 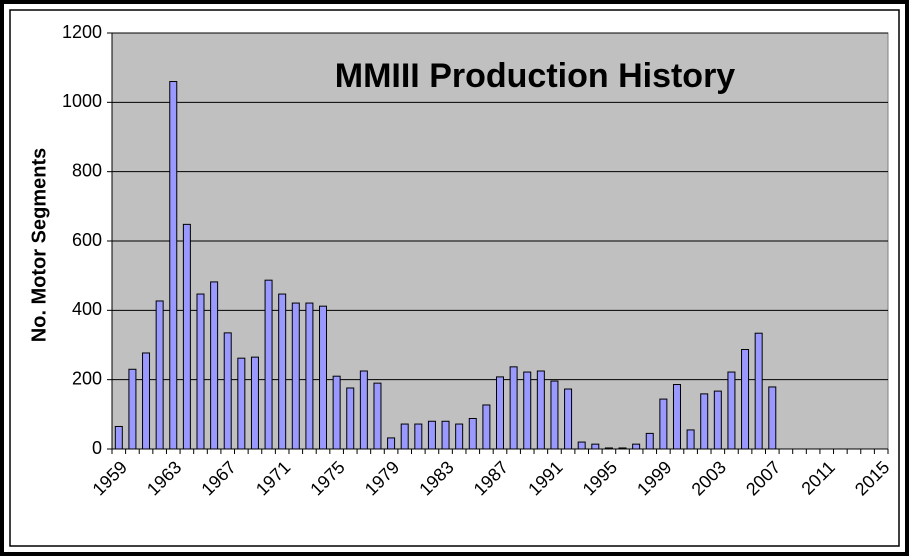 I want to click on y-tick-label: 400, so click(x=87, y=309).